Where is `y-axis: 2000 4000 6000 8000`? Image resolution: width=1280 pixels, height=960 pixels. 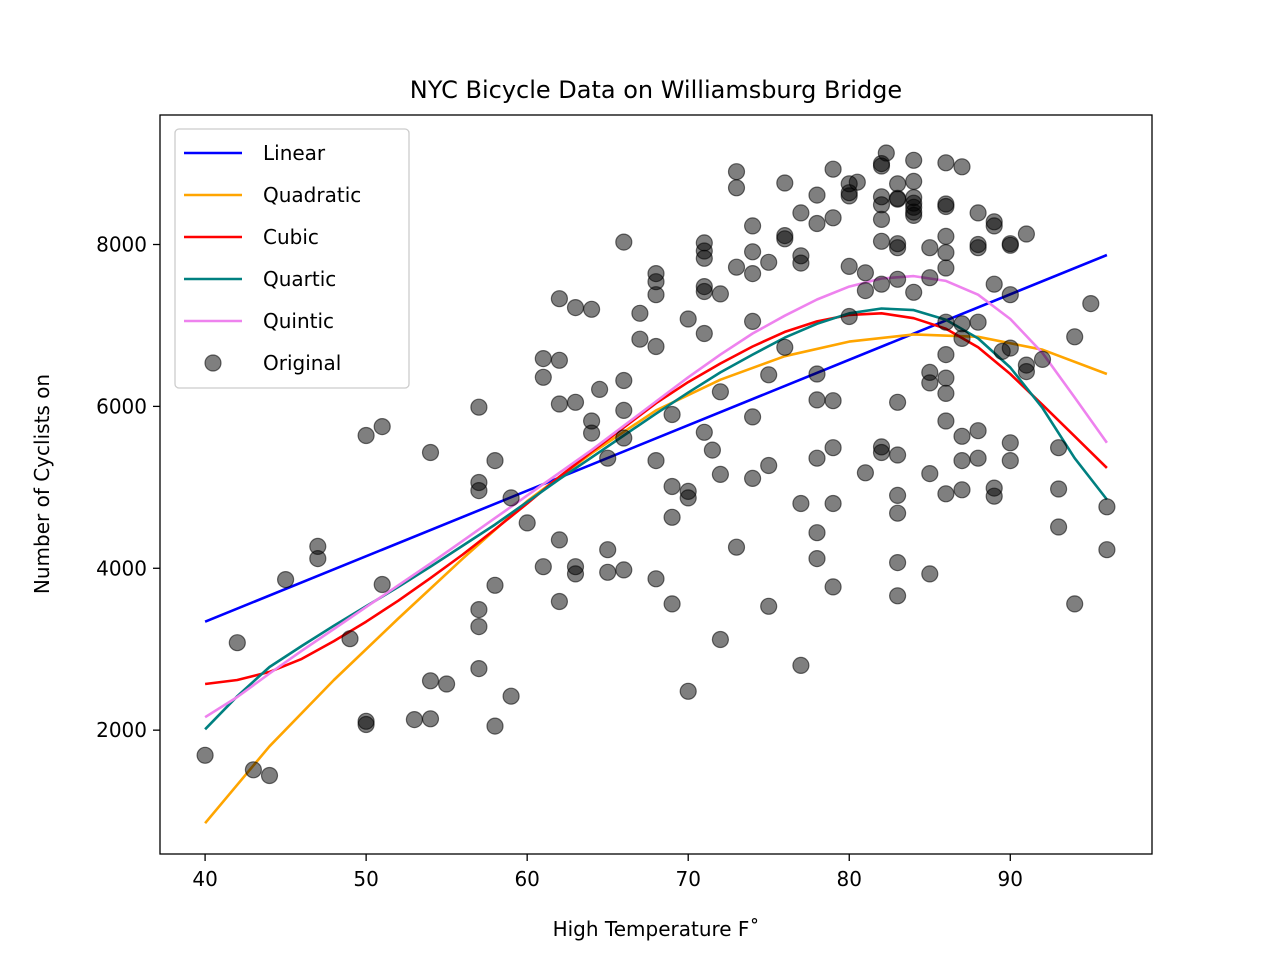 y-axis: 2000 4000 6000 8000 is located at coordinates (128, 487).